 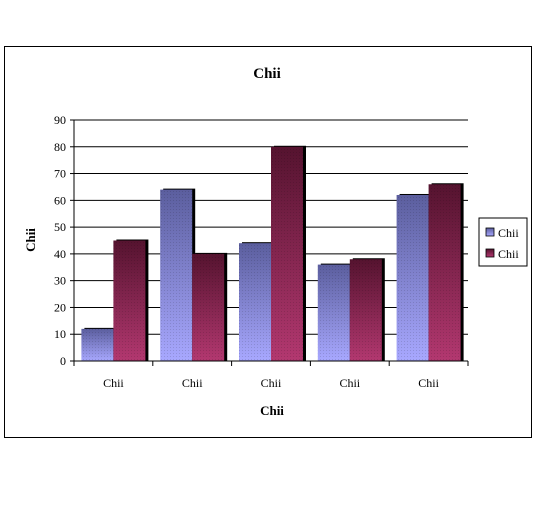 What do you see at coordinates (60, 200) in the screenshot?
I see `y-tick-label: 60` at bounding box center [60, 200].